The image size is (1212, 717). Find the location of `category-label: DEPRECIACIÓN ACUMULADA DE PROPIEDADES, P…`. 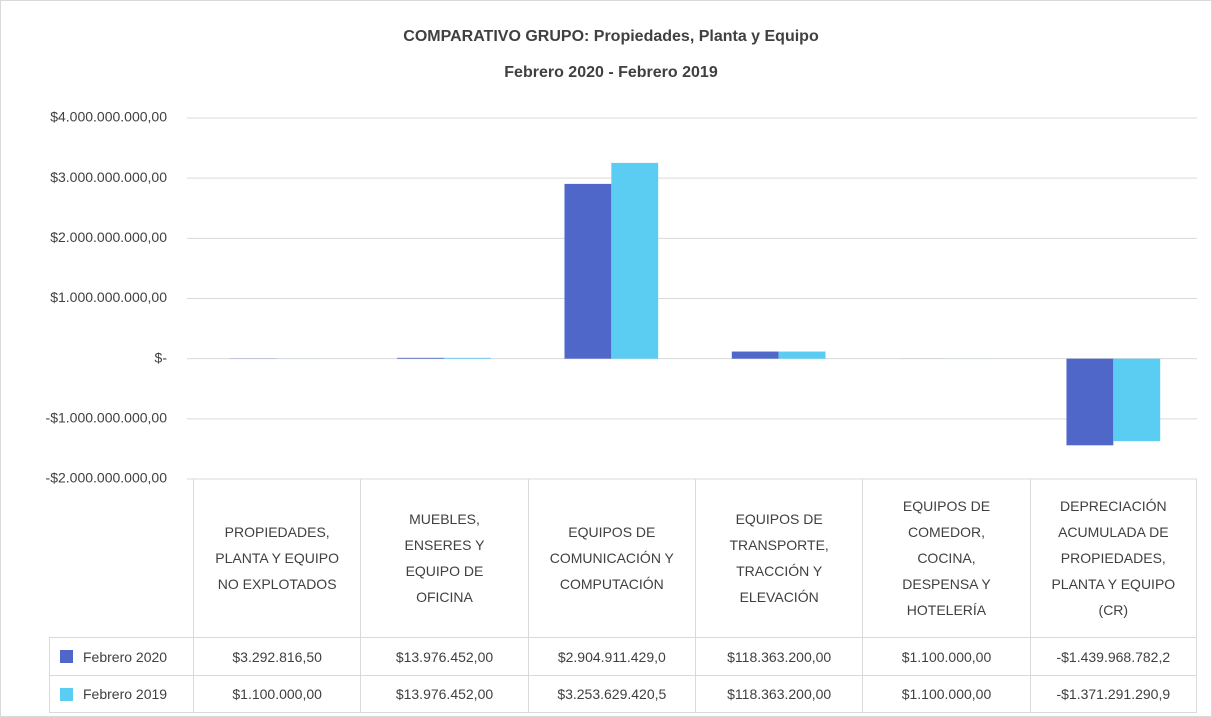

category-label: DEPRECIACIÓN ACUMULADA DE PROPIEDADES, P… is located at coordinates (1113, 558).